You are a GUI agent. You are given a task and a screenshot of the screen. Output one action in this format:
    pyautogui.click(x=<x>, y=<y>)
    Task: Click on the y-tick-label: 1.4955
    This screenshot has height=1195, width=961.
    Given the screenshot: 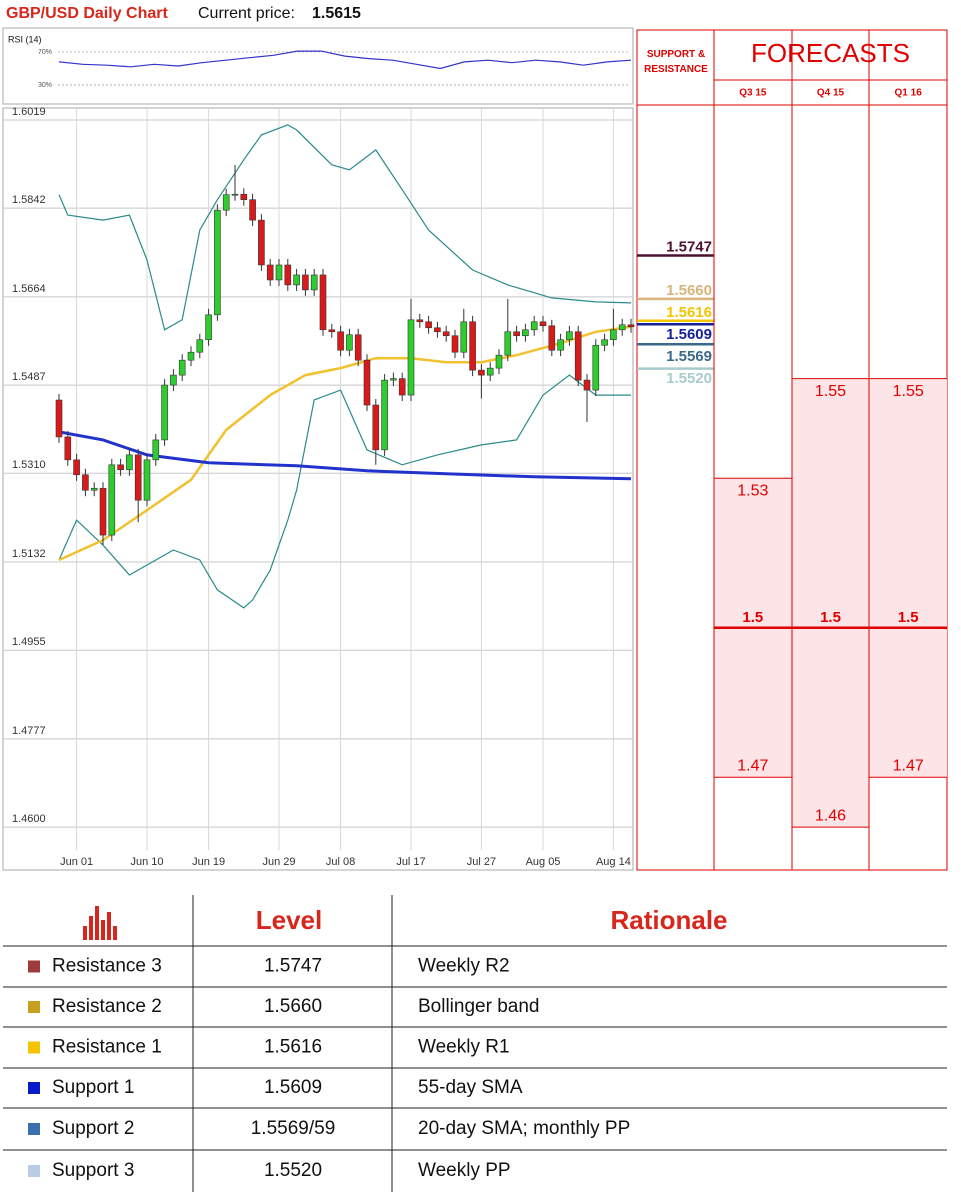 What is the action you would take?
    pyautogui.click(x=29, y=642)
    